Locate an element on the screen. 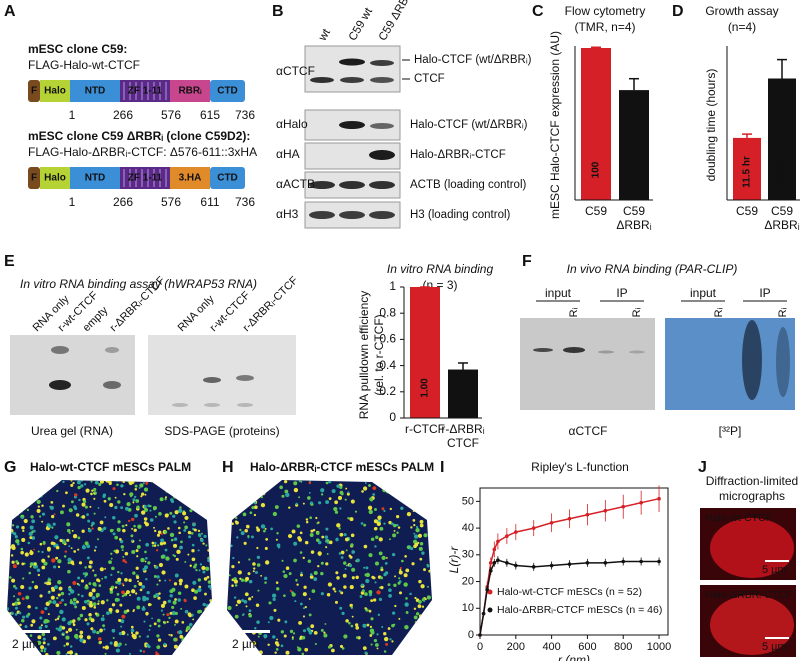  value-label: 22.5 hr is located at coordinates (782, 172).